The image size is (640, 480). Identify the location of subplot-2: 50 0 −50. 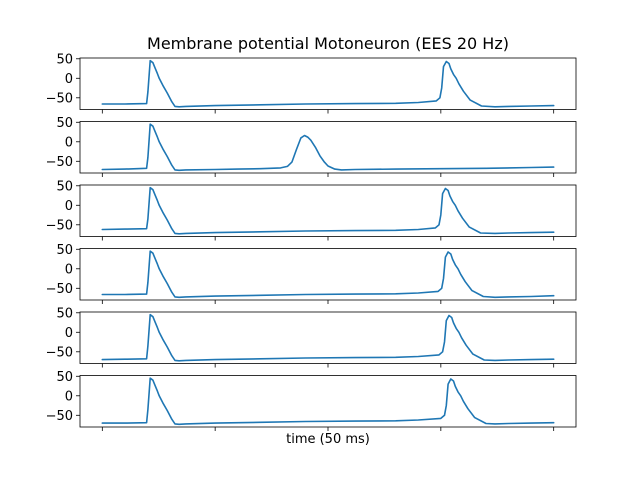
(311, 146).